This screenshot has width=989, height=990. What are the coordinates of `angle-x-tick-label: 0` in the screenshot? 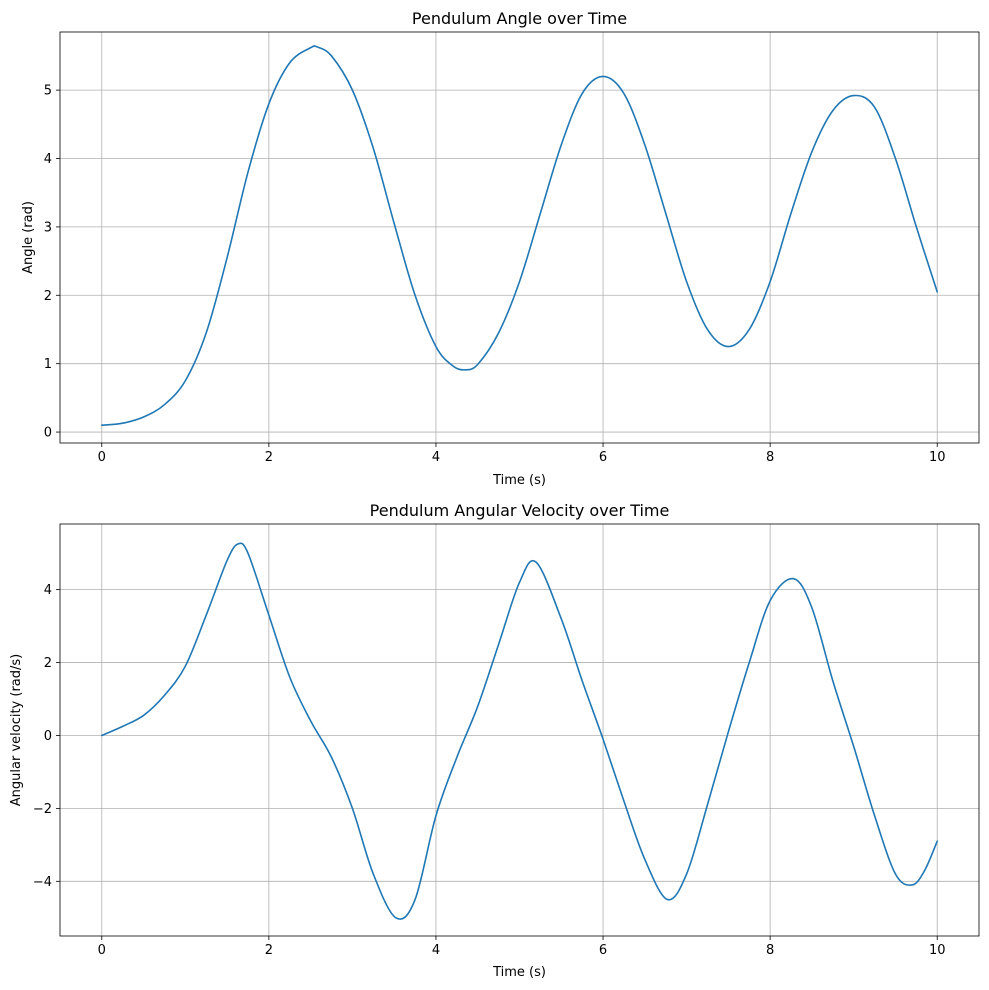 It's located at (102, 457).